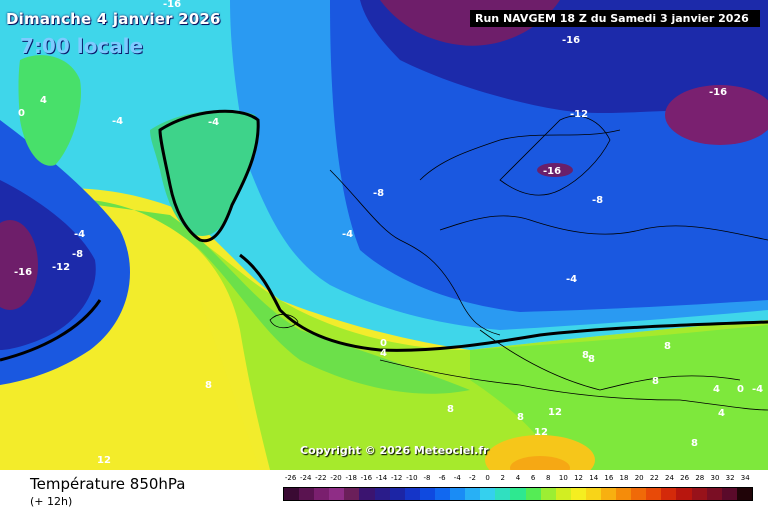 This screenshot has height=512, width=768. What do you see at coordinates (573, 385) in the screenshot?
I see `coastline-north-africa` at bounding box center [573, 385].